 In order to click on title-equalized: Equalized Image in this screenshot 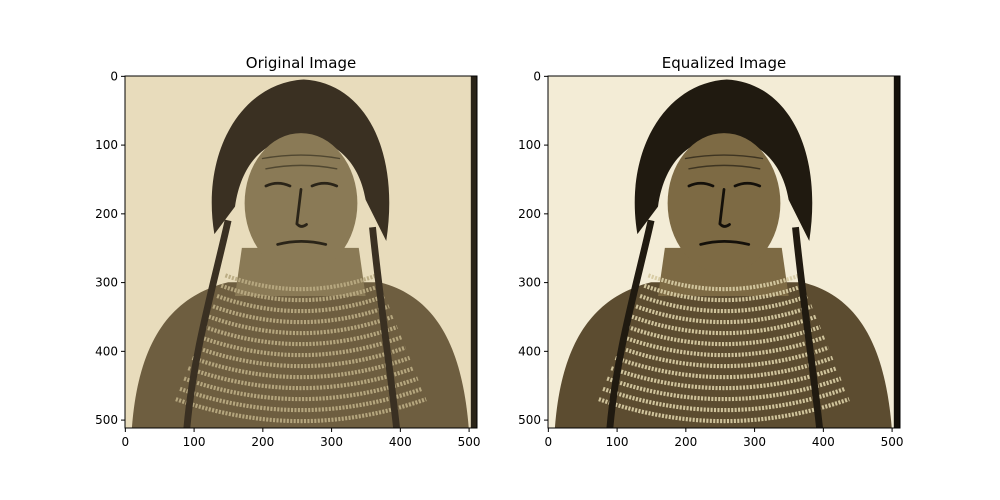, I will do `click(724, 63)`.